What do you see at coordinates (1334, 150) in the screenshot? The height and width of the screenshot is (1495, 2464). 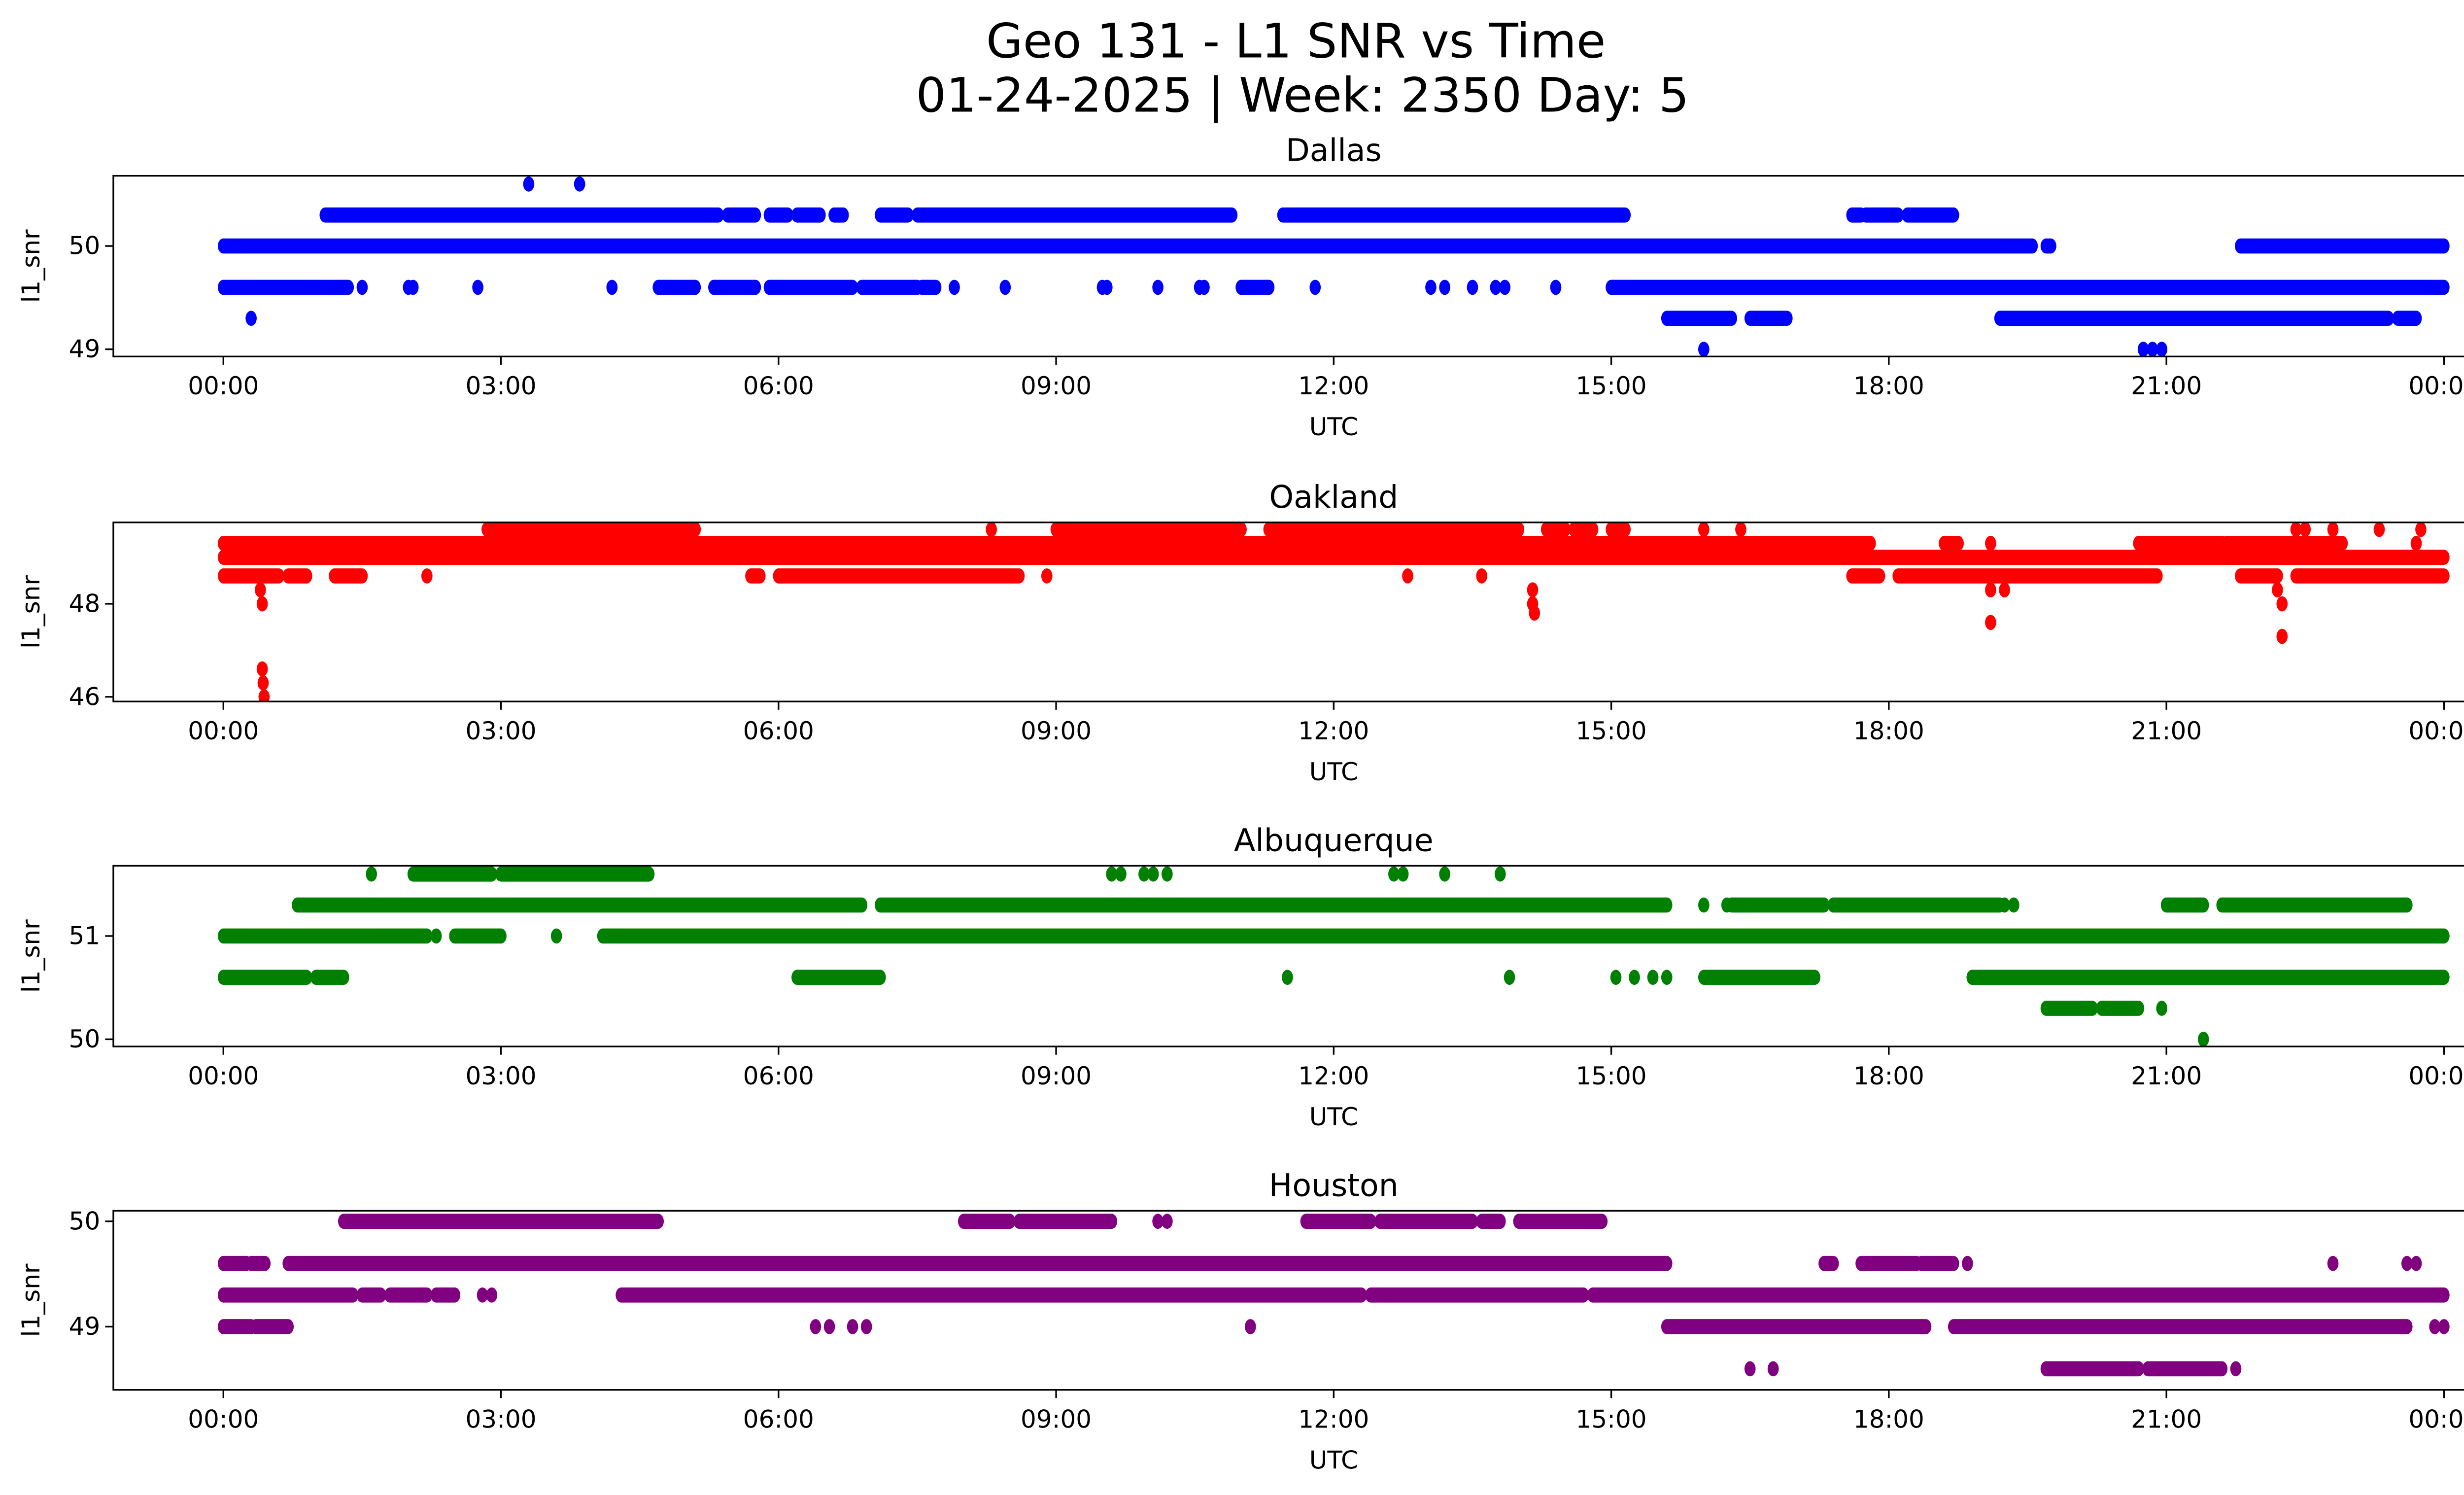 I see `panel-title: Dallas` at bounding box center [1334, 150].